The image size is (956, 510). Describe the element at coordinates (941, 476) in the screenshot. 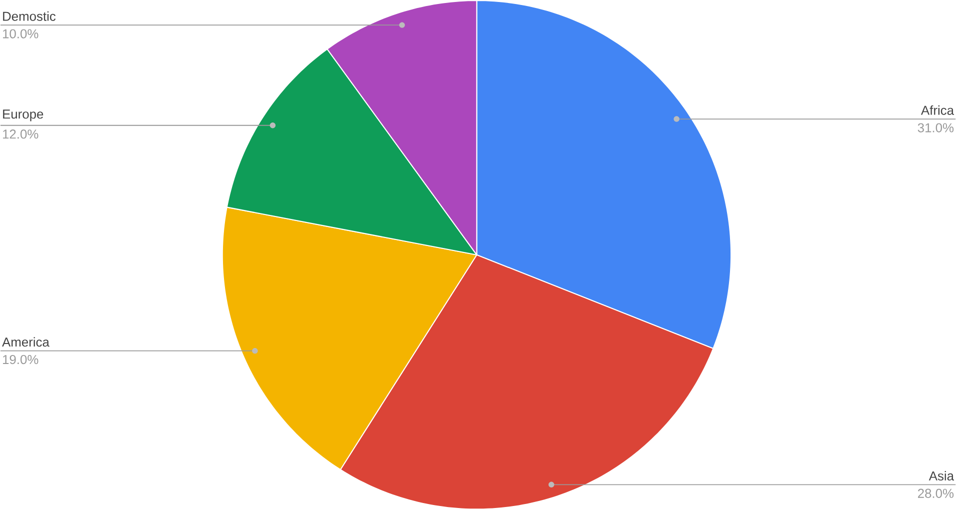

I see `slice-label: Asia` at that location.